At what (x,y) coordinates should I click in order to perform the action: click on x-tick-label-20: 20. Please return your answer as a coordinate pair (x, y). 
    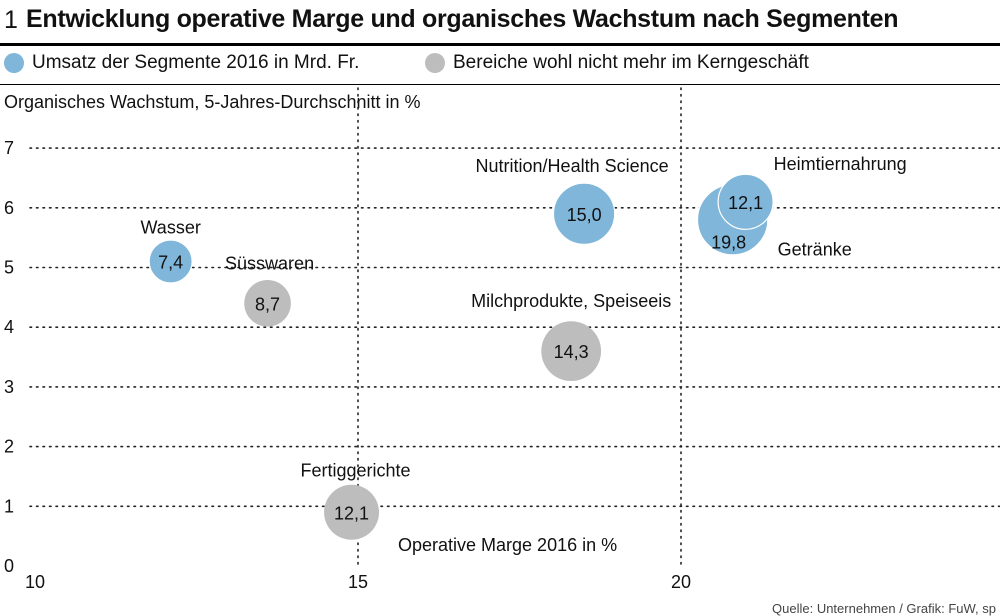
    Looking at the image, I should click on (681, 582).